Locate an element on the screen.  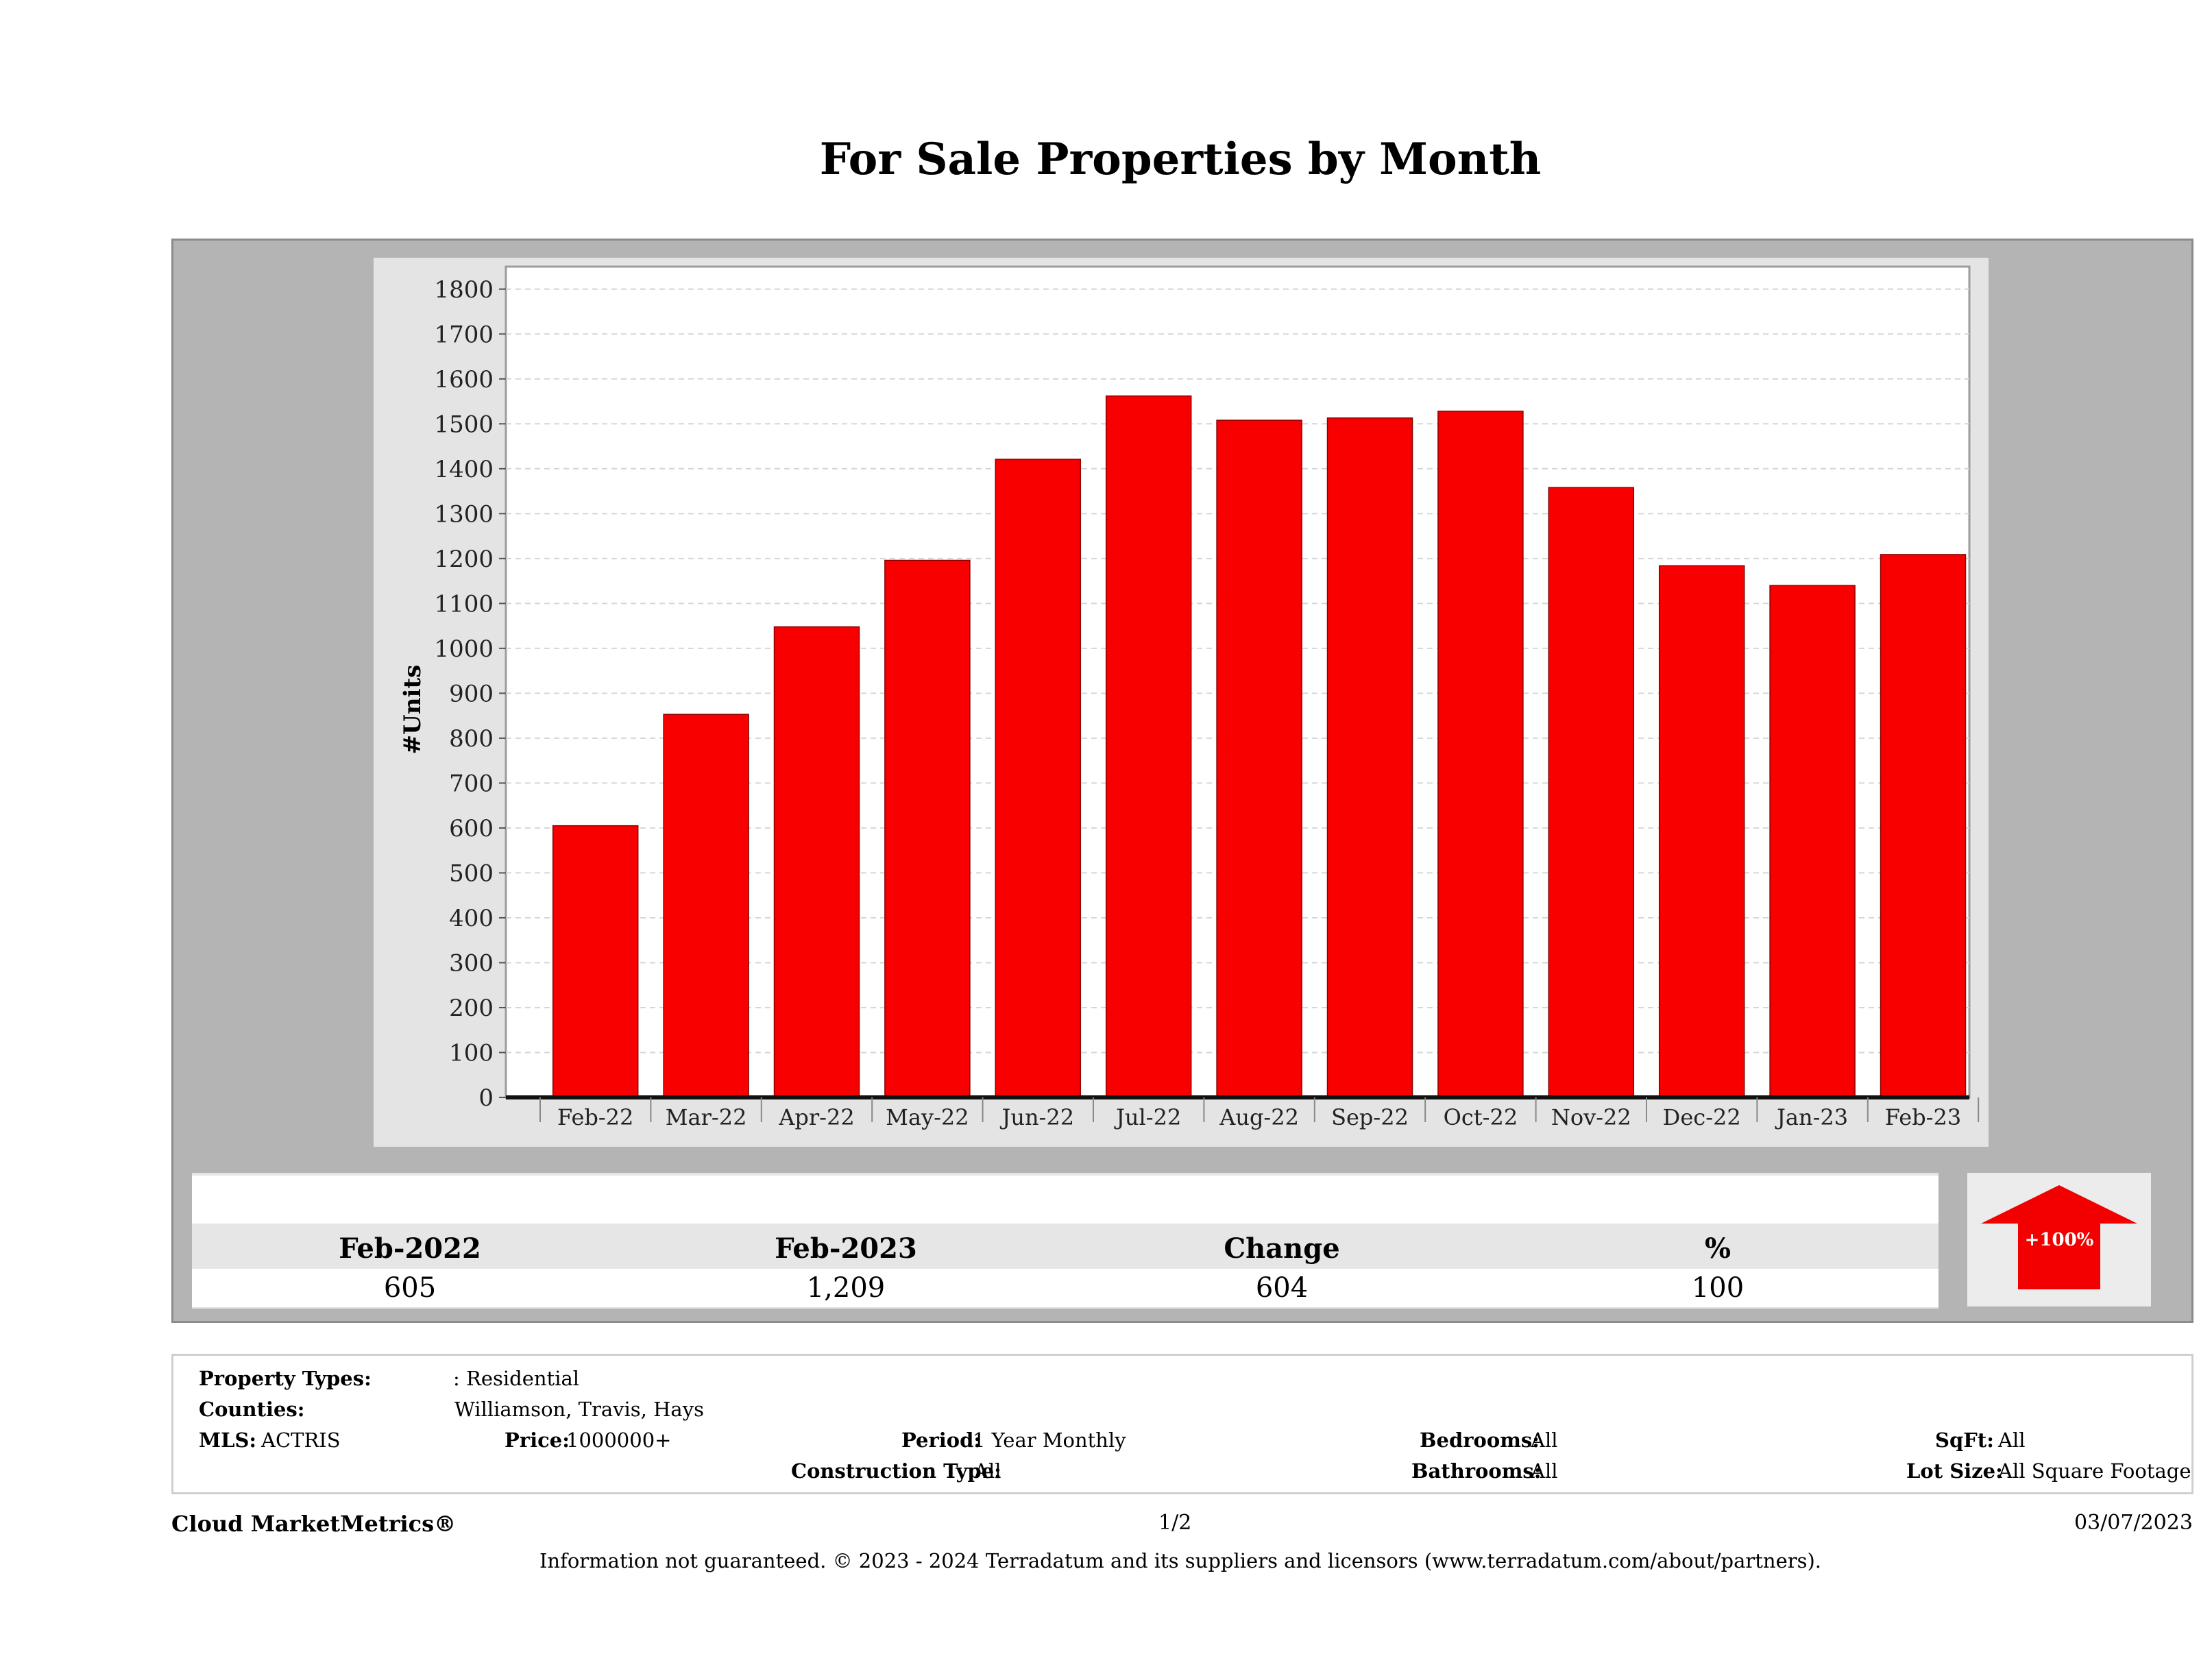
property-types-value: : Residential is located at coordinates (516, 1378).